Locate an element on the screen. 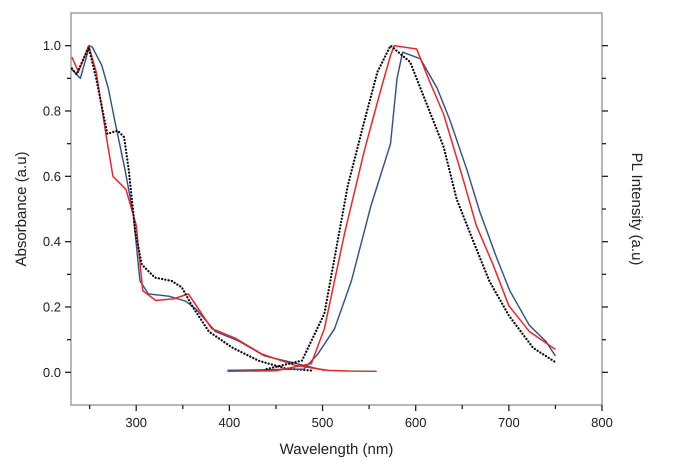 This screenshot has height=476, width=676. y-tick-label: 1.0 is located at coordinates (51, 46).